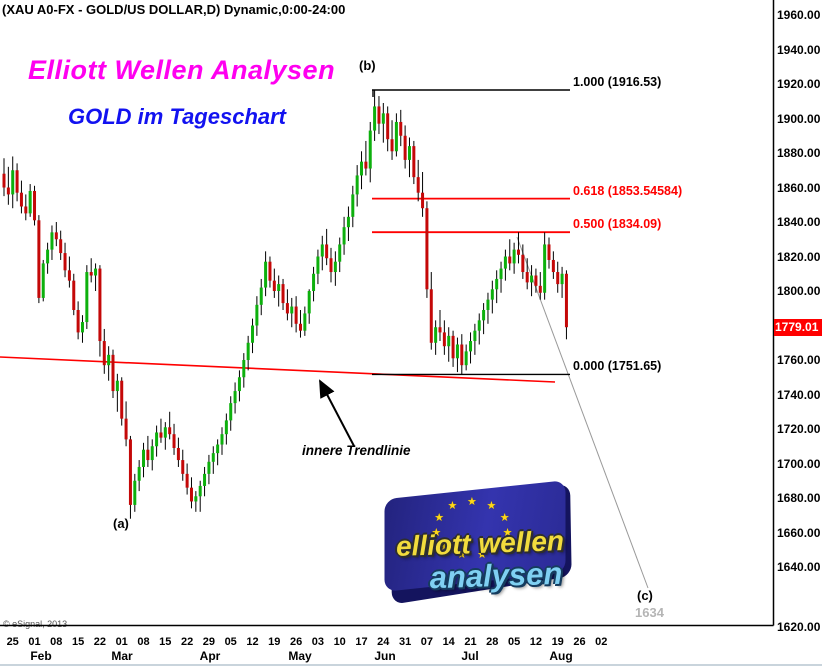  I want to click on projection-target-price: 1634, so click(649, 612).